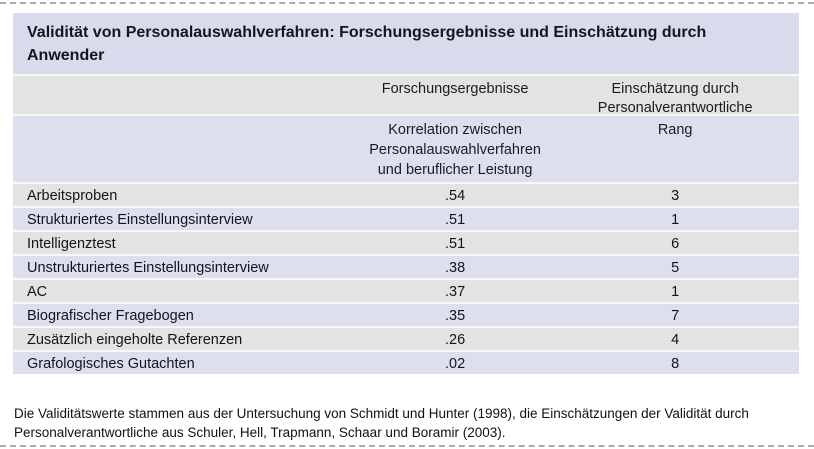  Describe the element at coordinates (140, 220) in the screenshot. I see `row-label: Strukturiertes Einstellungsinterview` at that location.